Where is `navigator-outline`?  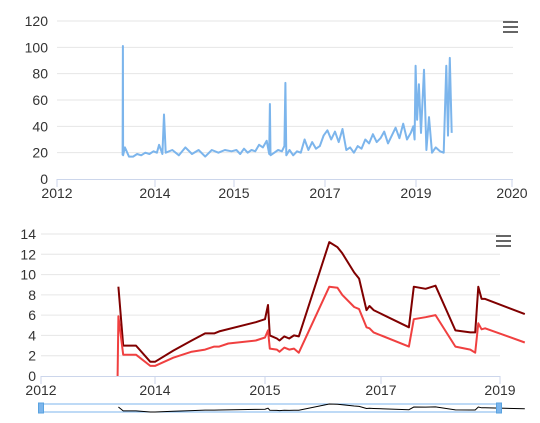 navigator-outline is located at coordinates (270, 408).